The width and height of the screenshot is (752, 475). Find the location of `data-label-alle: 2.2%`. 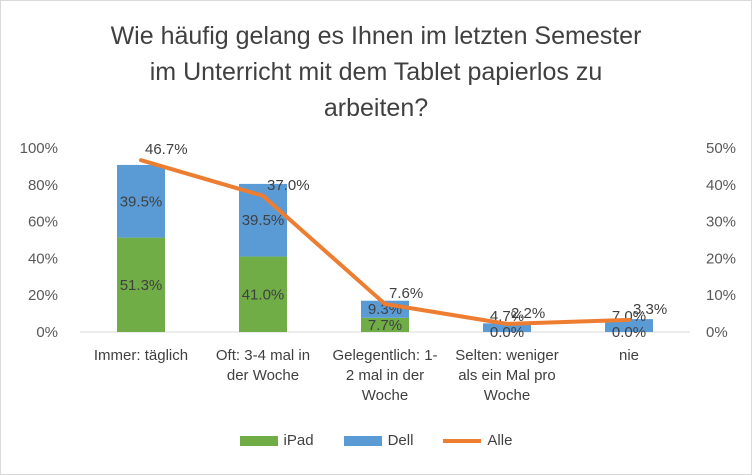

data-label-alle: 2.2% is located at coordinates (528, 313).